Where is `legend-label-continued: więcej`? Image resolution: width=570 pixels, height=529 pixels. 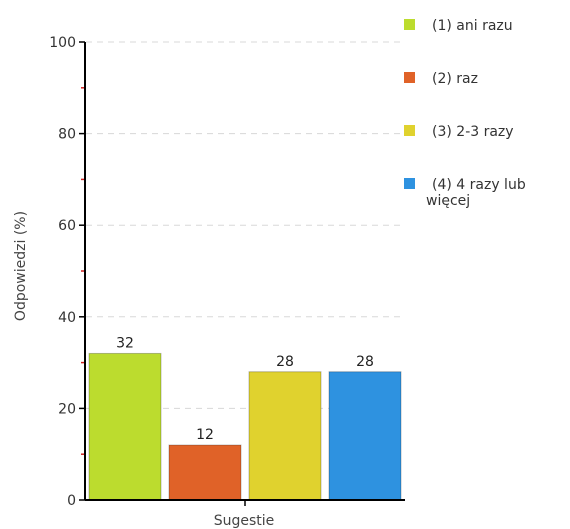 legend-label-continued: więcej is located at coordinates (448, 201).